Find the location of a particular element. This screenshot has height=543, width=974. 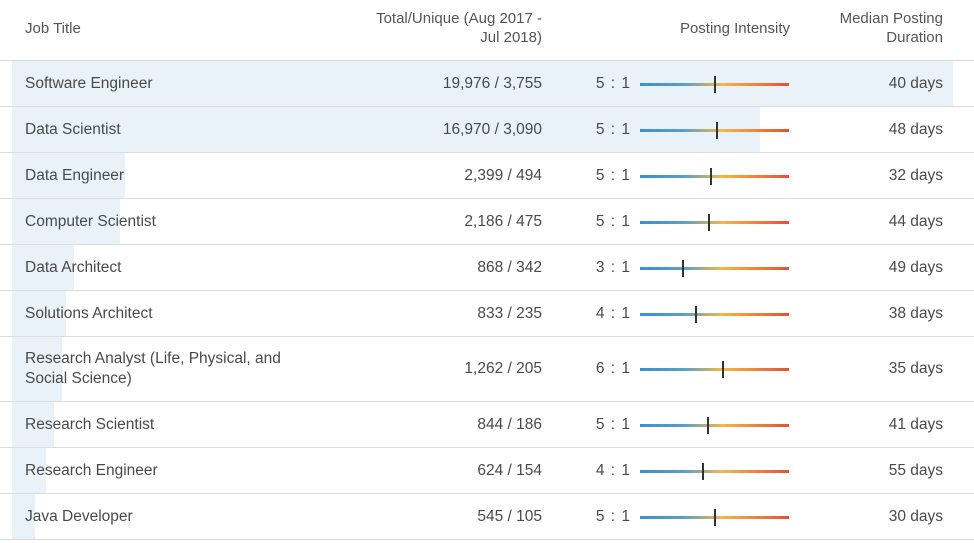

total-unique-cell: 844 / 186 is located at coordinates (509, 424).